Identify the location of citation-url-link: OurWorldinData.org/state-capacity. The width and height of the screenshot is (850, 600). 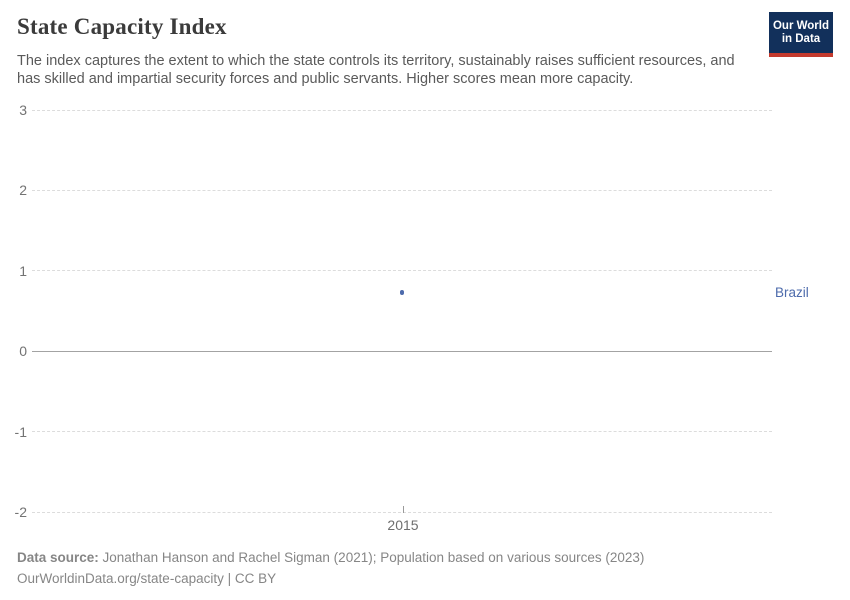
(120, 578).